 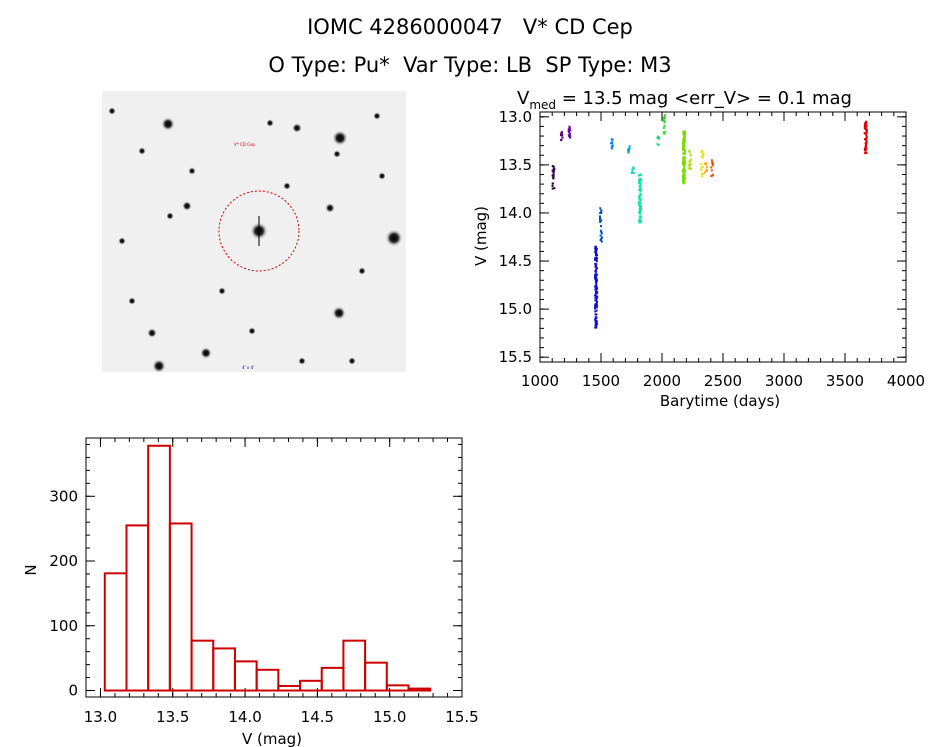 I want to click on histogram-xlabel: V (mag), so click(x=272, y=738).